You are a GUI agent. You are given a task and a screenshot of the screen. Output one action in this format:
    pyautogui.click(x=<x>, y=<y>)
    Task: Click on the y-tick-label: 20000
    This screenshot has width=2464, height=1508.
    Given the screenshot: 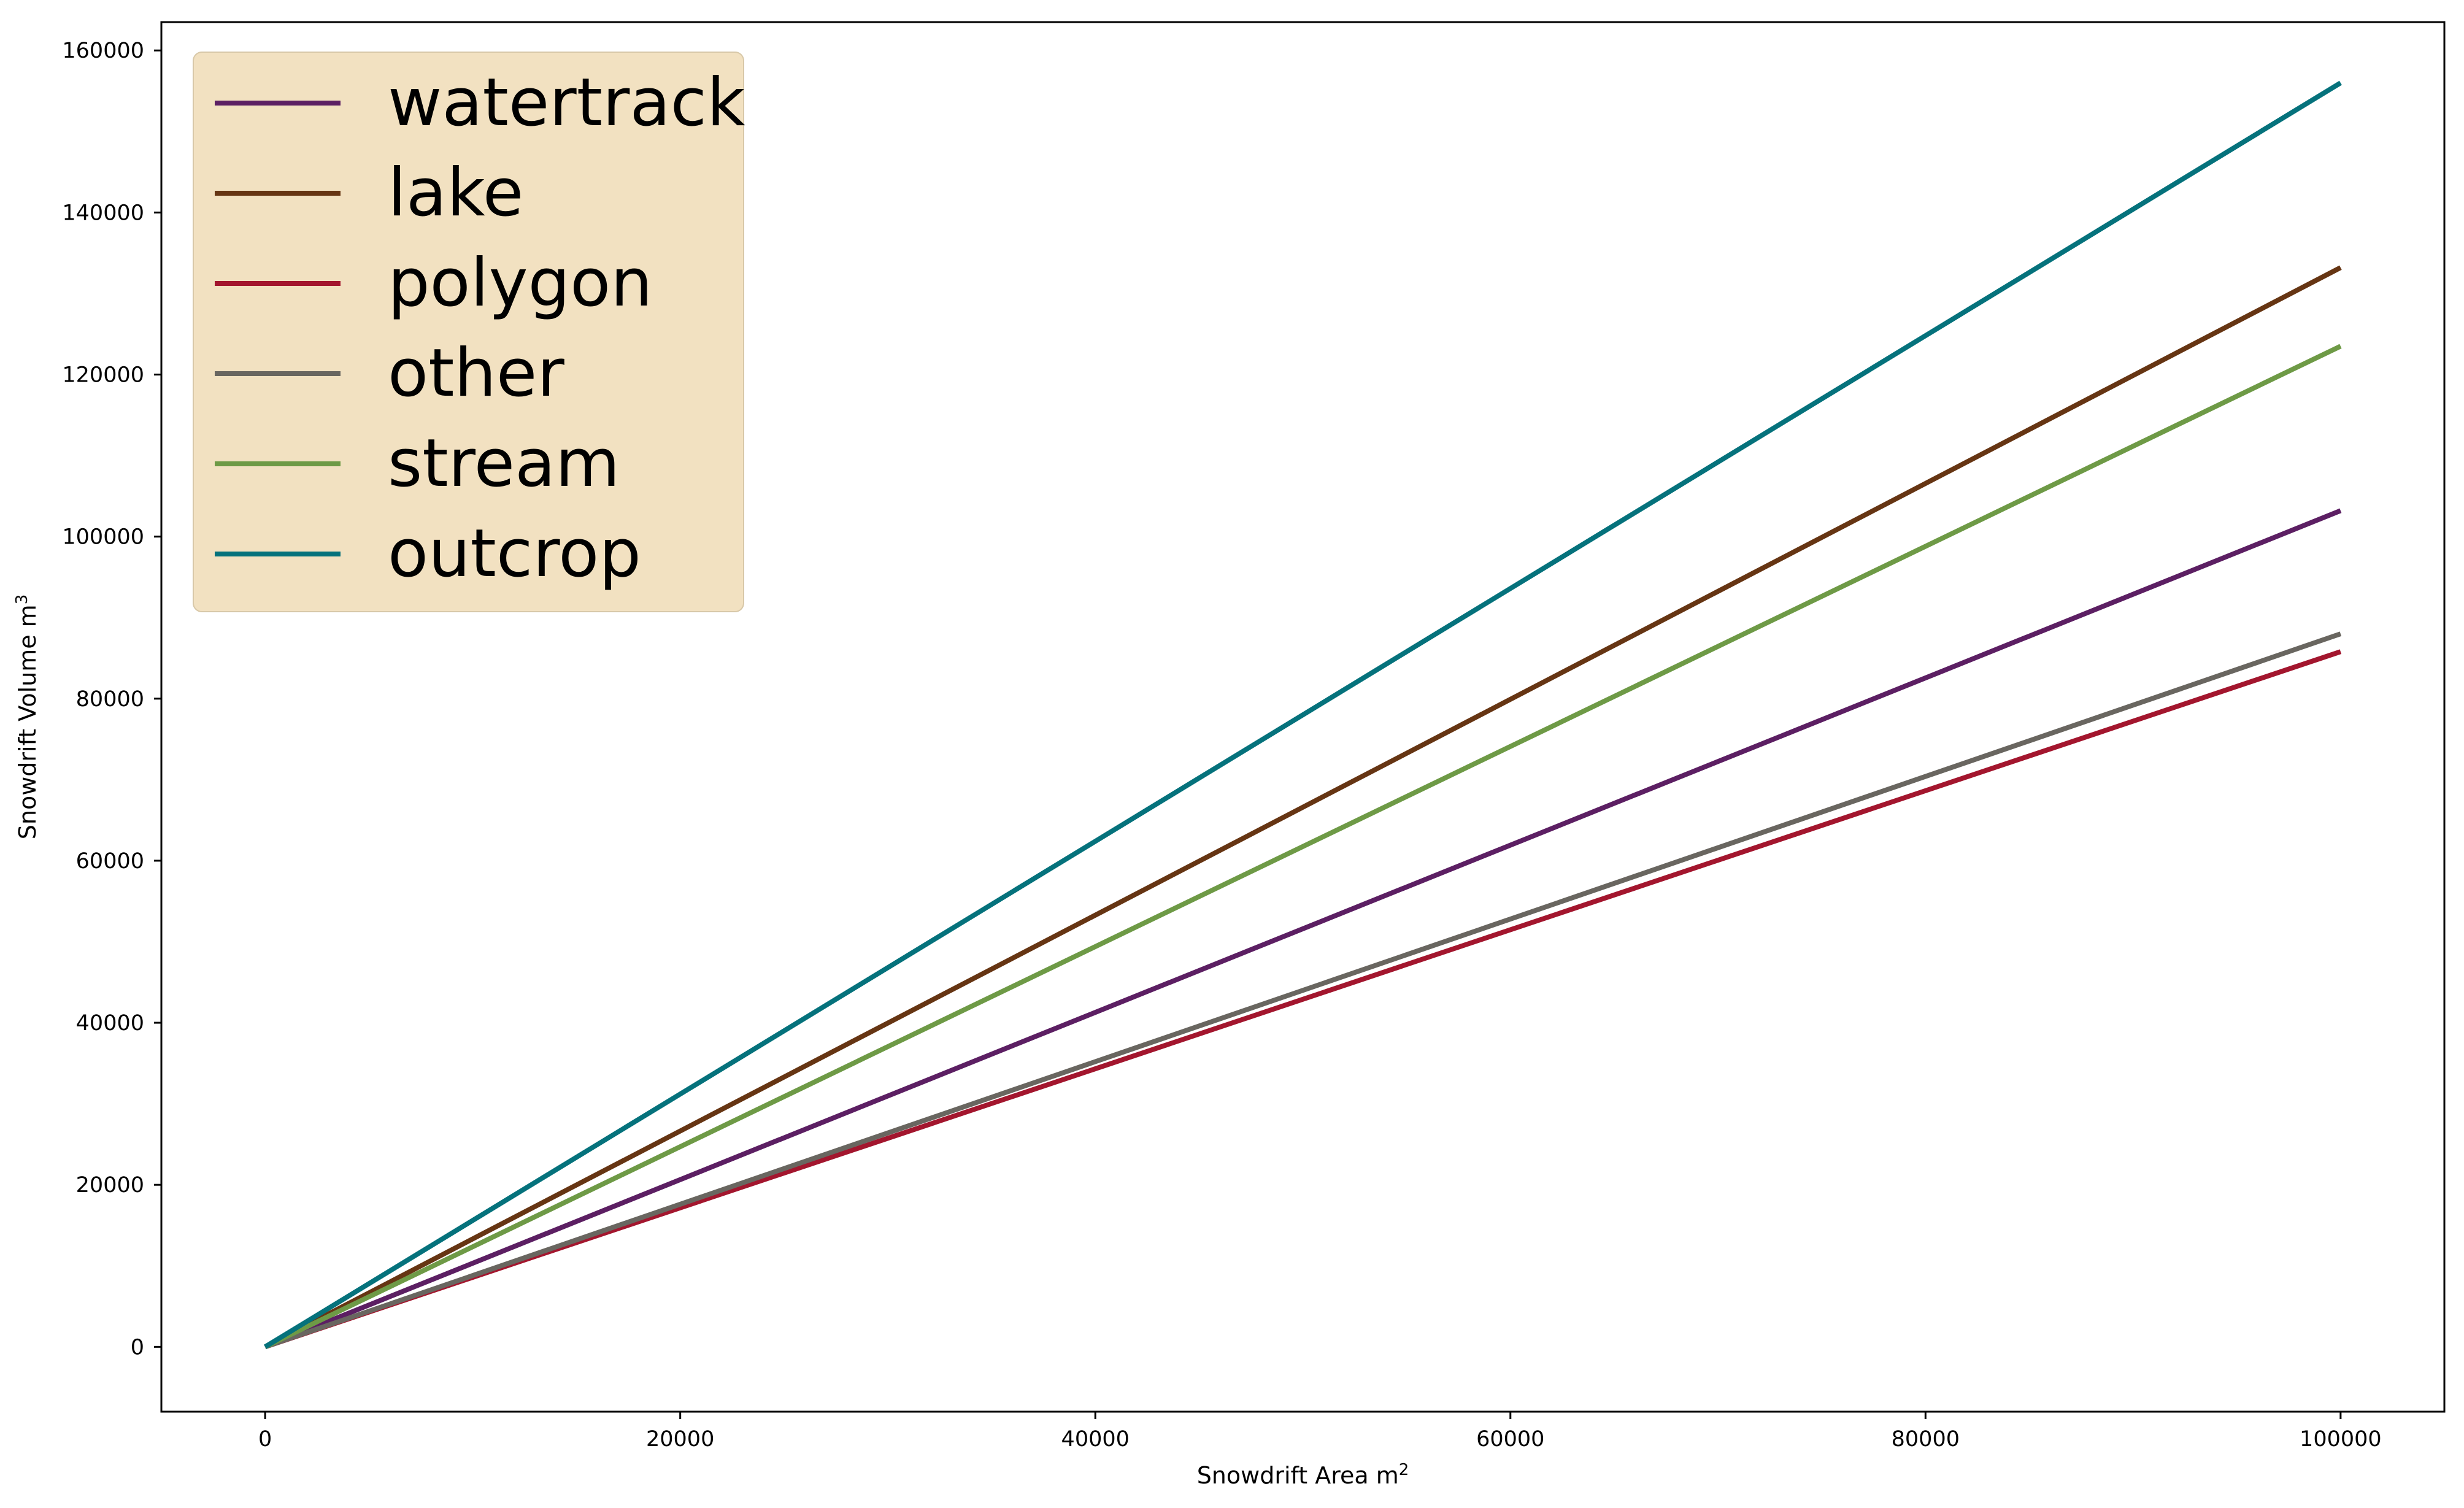 What is the action you would take?
    pyautogui.click(x=110, y=1185)
    